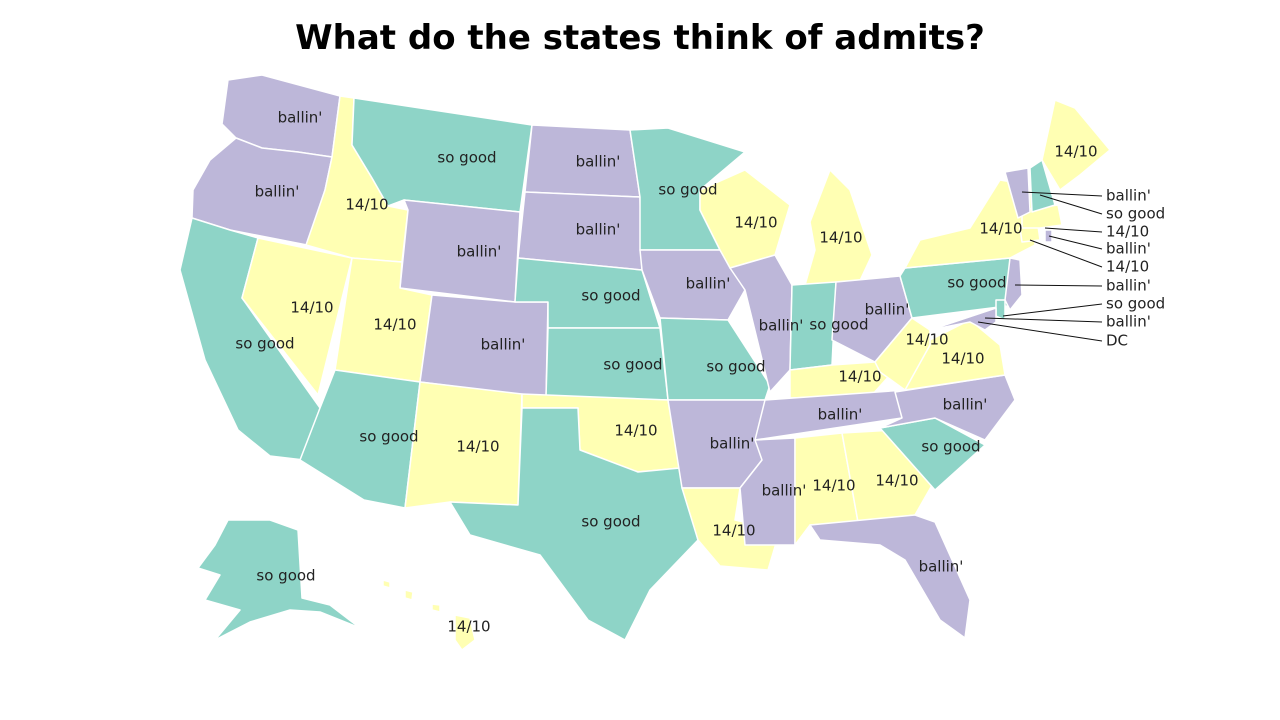 This screenshot has height=720, width=1280. Describe the element at coordinates (890, 576) in the screenshot. I see `state-fl` at that location.